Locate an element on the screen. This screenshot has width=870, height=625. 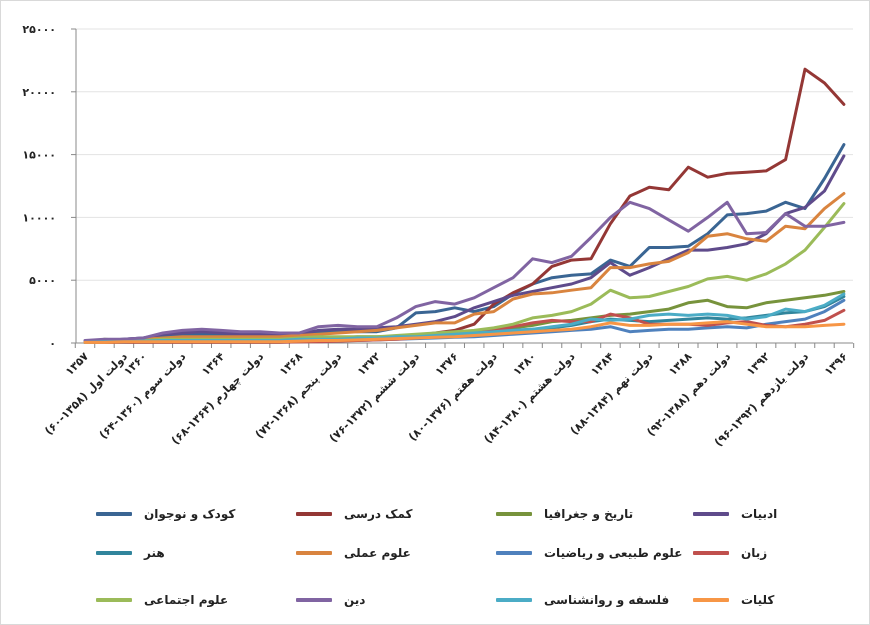
legend-item: کمک درسی is located at coordinates (354, 514).